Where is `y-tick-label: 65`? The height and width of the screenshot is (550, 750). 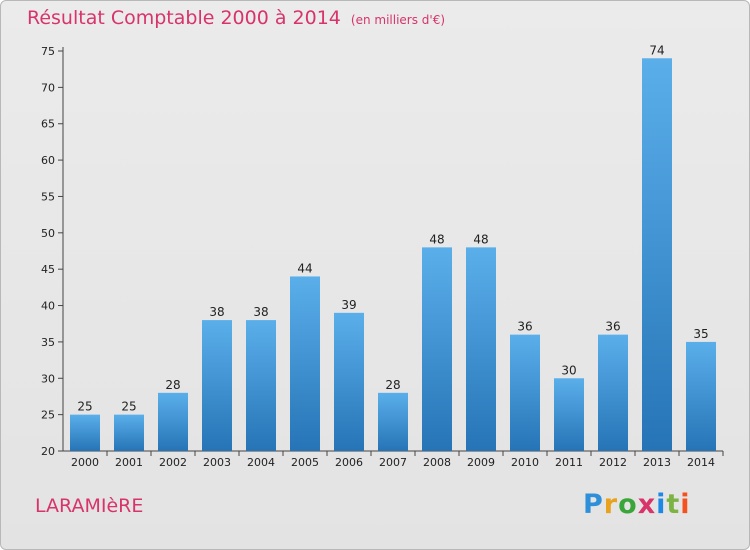 y-tick-label: 65 is located at coordinates (48, 124).